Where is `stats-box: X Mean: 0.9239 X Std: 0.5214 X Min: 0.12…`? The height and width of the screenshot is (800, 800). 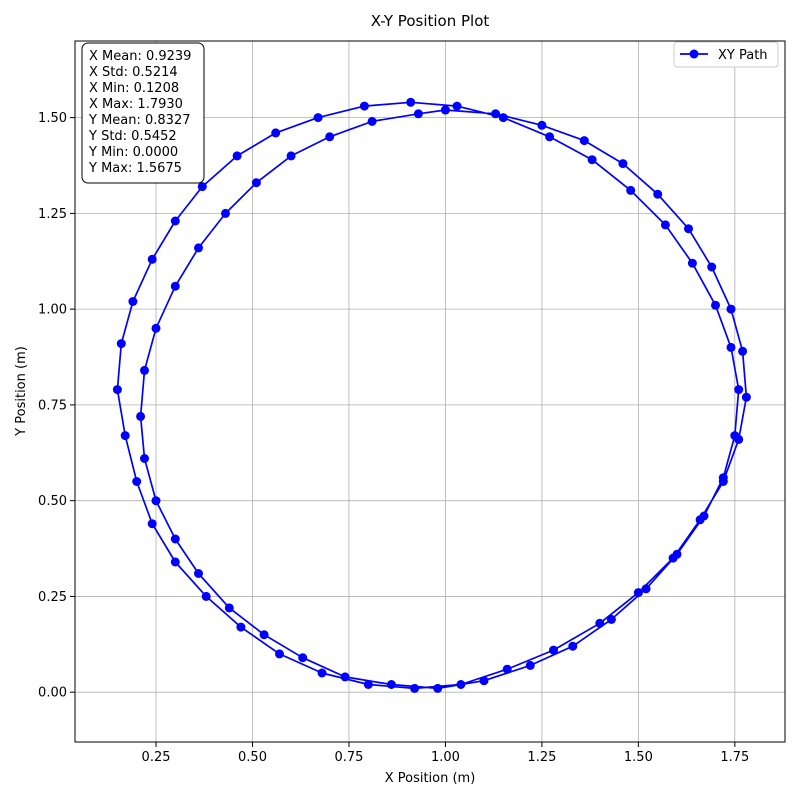
stats-box: X Mean: 0.9239 X Std: 0.5214 X Min: 0.12… is located at coordinates (143, 113).